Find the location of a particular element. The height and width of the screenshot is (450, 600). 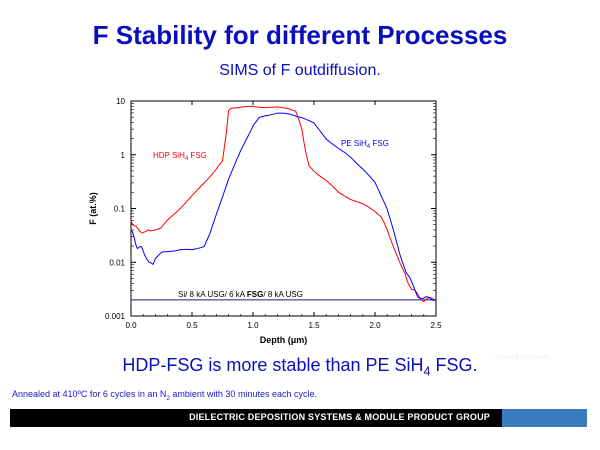

footnote-subscript: 2 is located at coordinates (168, 398).